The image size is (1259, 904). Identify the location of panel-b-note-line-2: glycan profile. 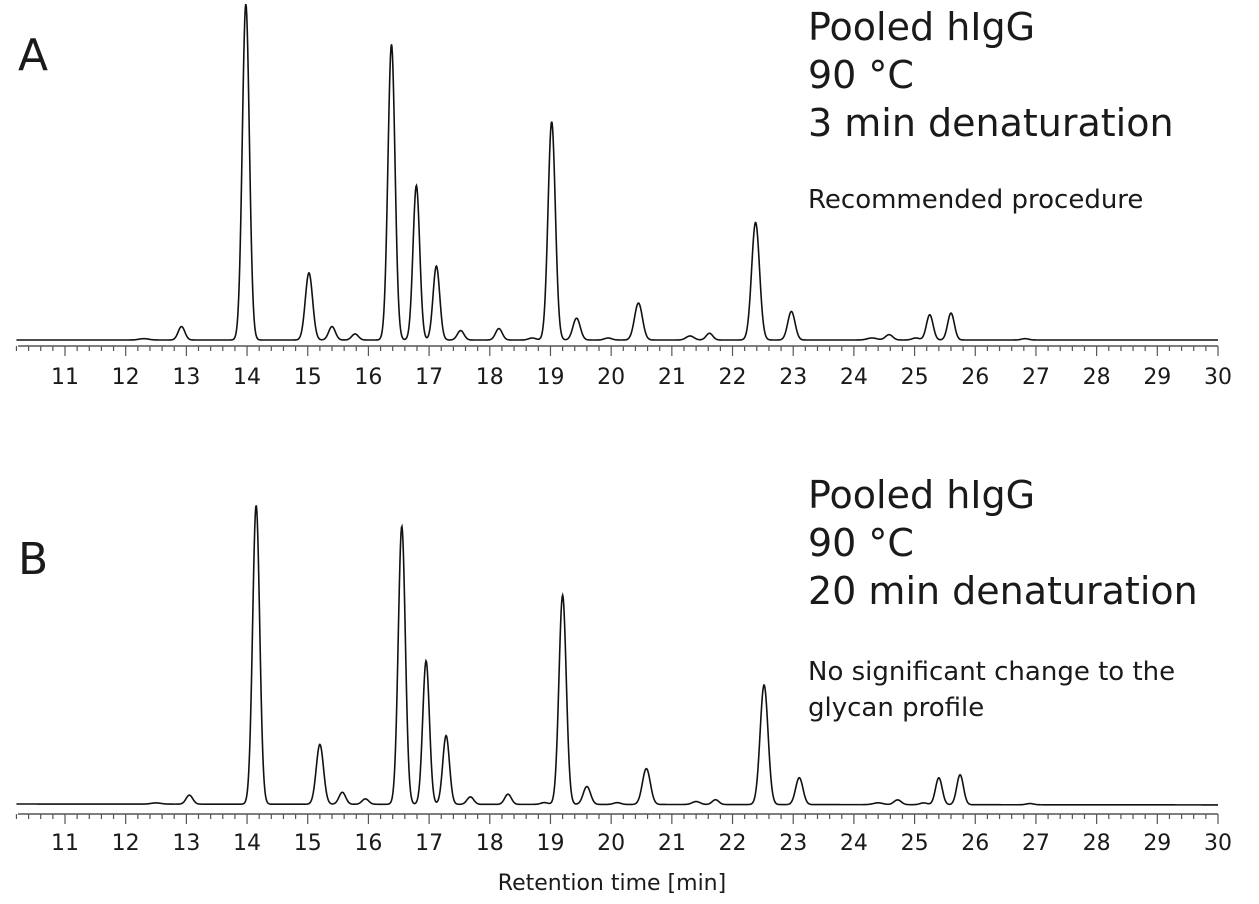
(896, 708).